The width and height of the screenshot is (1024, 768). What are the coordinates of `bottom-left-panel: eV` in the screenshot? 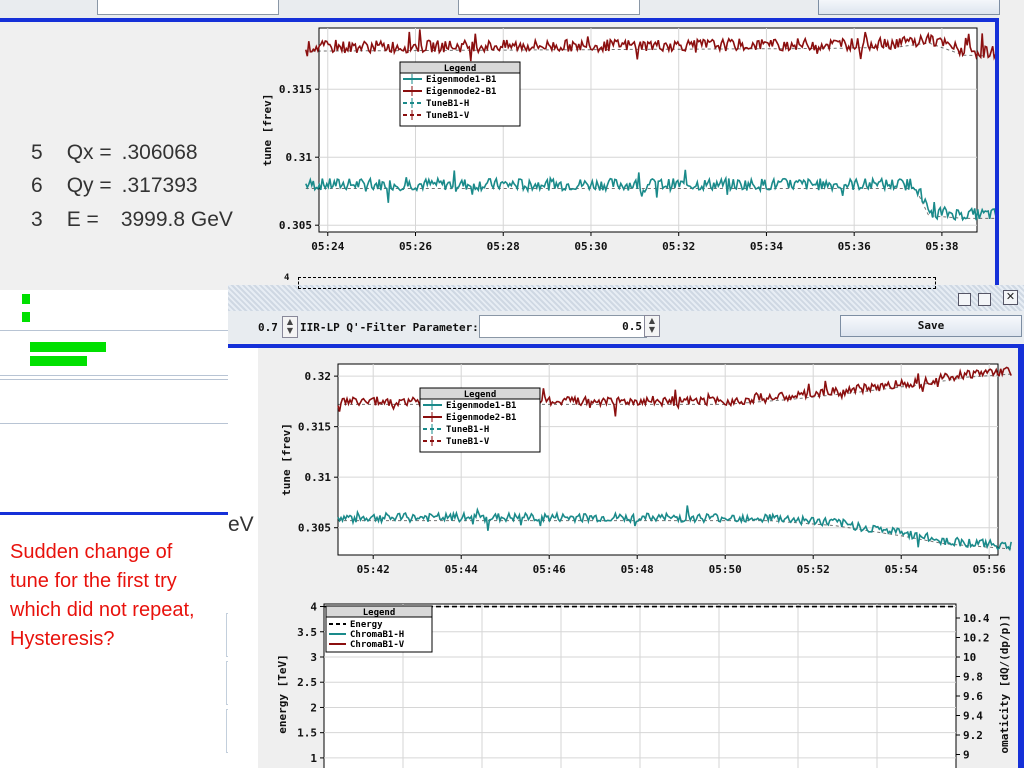 It's located at (243, 558).